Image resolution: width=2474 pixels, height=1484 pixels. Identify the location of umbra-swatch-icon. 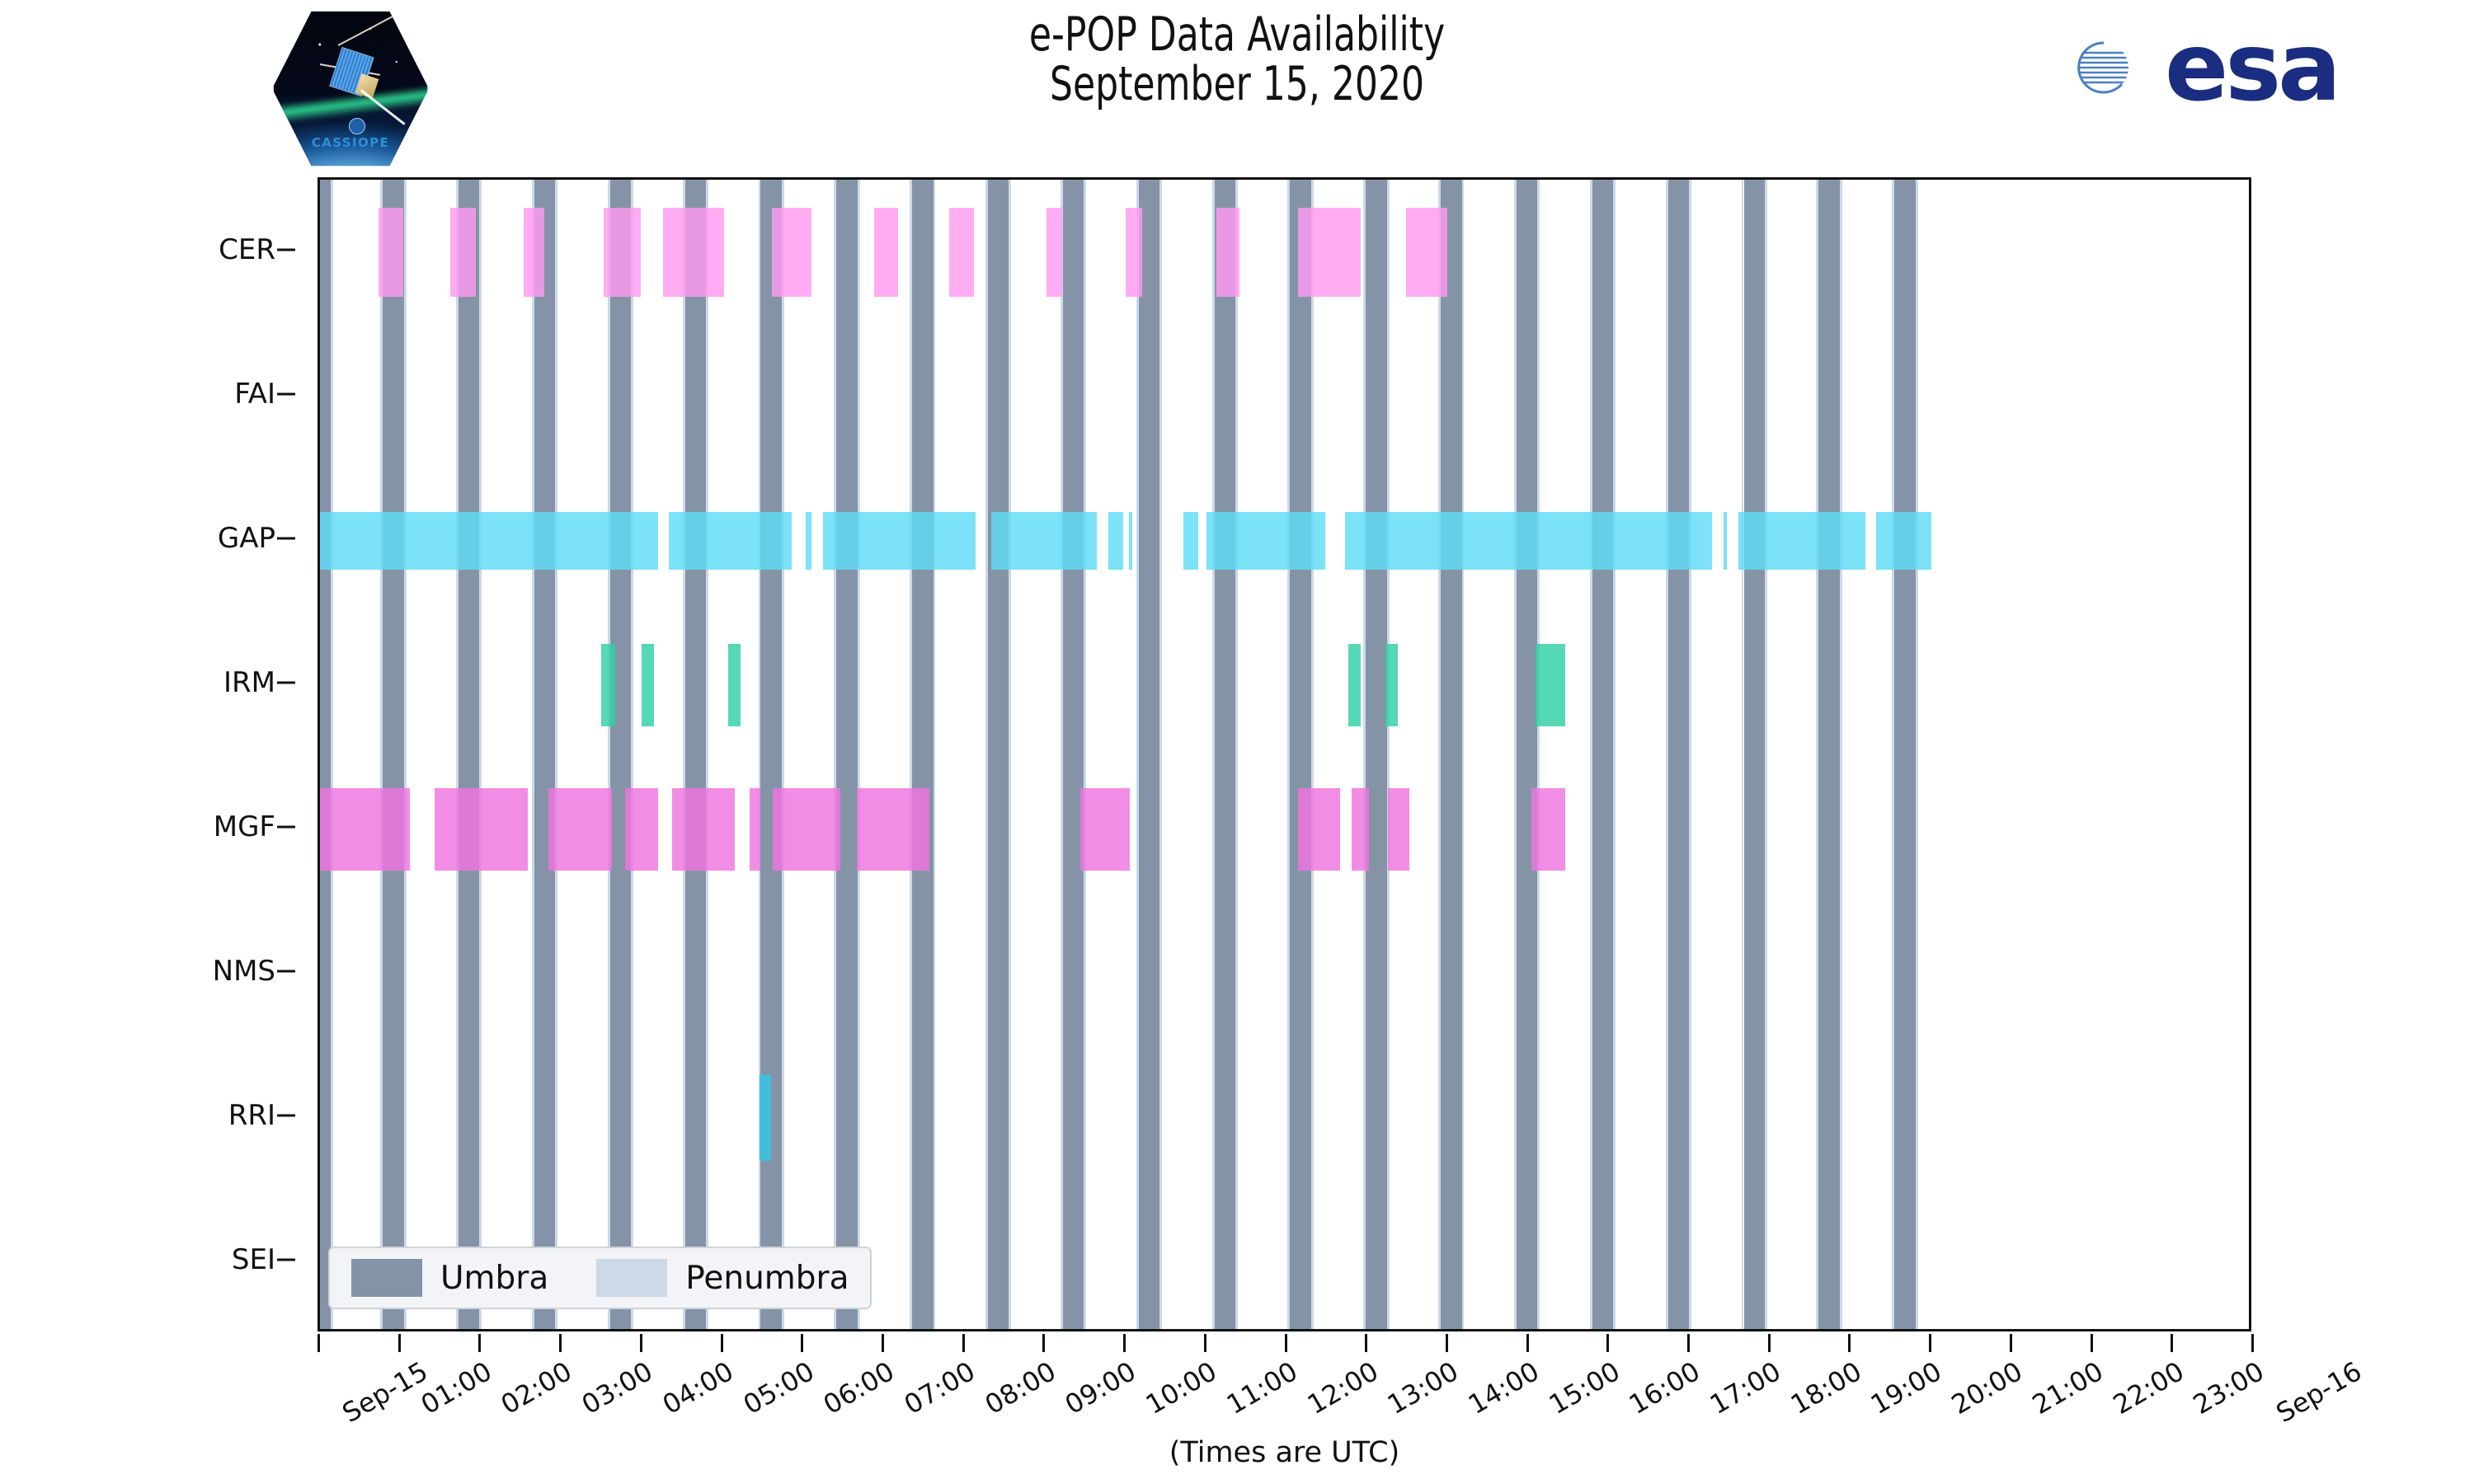
(386, 1278).